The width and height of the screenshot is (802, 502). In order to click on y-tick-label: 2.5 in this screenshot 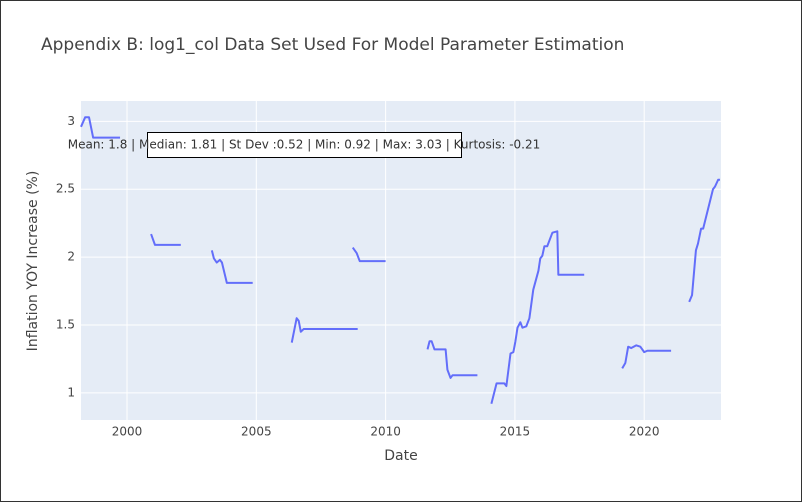, I will do `click(65, 189)`.